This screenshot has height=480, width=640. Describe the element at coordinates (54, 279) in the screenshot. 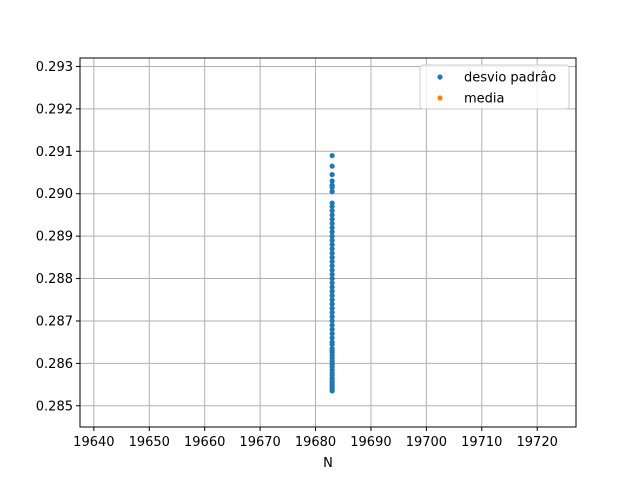

I see `y-tick-label: 0.288` at that location.